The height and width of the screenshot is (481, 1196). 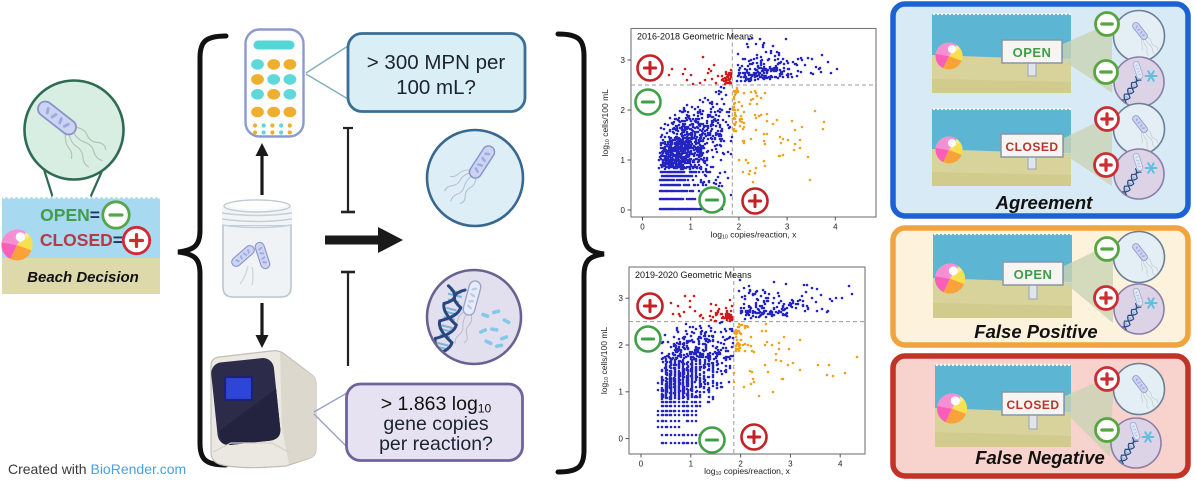 What do you see at coordinates (695, 37) in the screenshot?
I see `svg-text: 2016-2018 Geometric Means` at bounding box center [695, 37].